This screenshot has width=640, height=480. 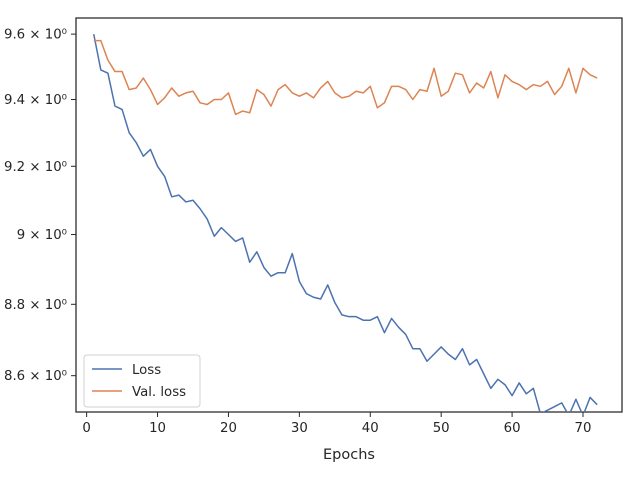 I want to click on x-tick-label: 70, so click(x=583, y=428).